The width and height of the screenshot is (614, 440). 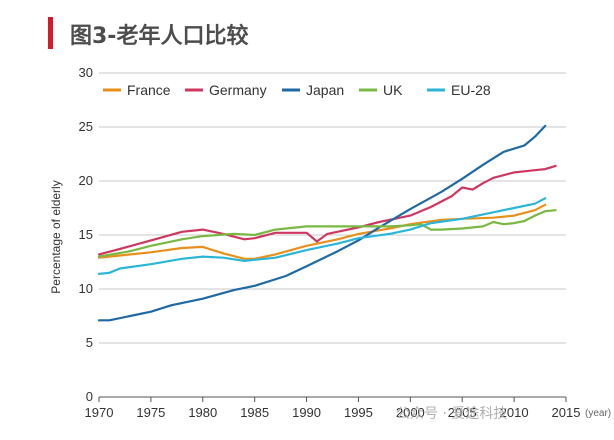 I want to click on legend-item-germany: Germany, so click(x=226, y=90).